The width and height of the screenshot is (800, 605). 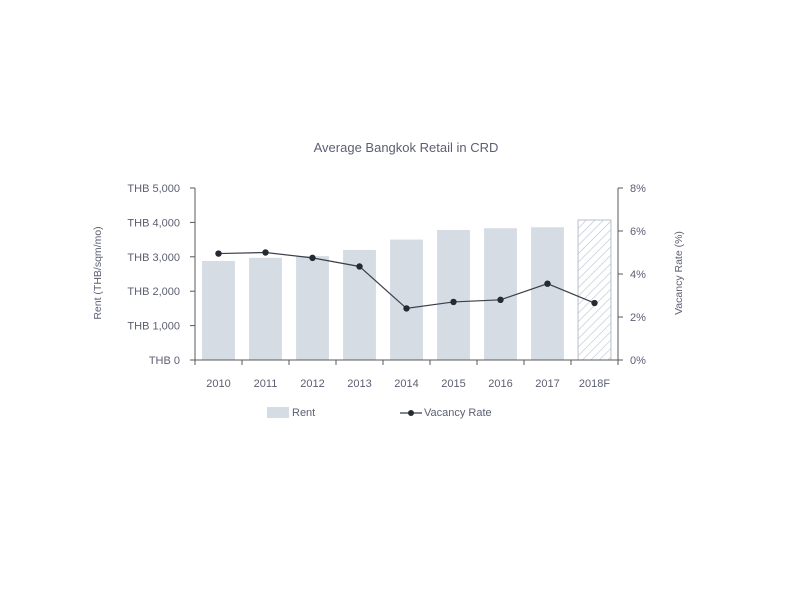 What do you see at coordinates (218, 253) in the screenshot?
I see `vacancy-point-2010` at bounding box center [218, 253].